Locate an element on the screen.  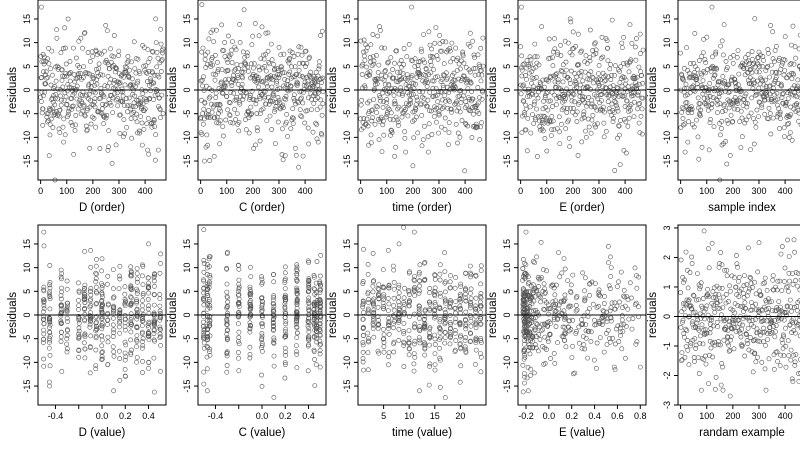
y-tick-label: 5 is located at coordinates (347, 291).